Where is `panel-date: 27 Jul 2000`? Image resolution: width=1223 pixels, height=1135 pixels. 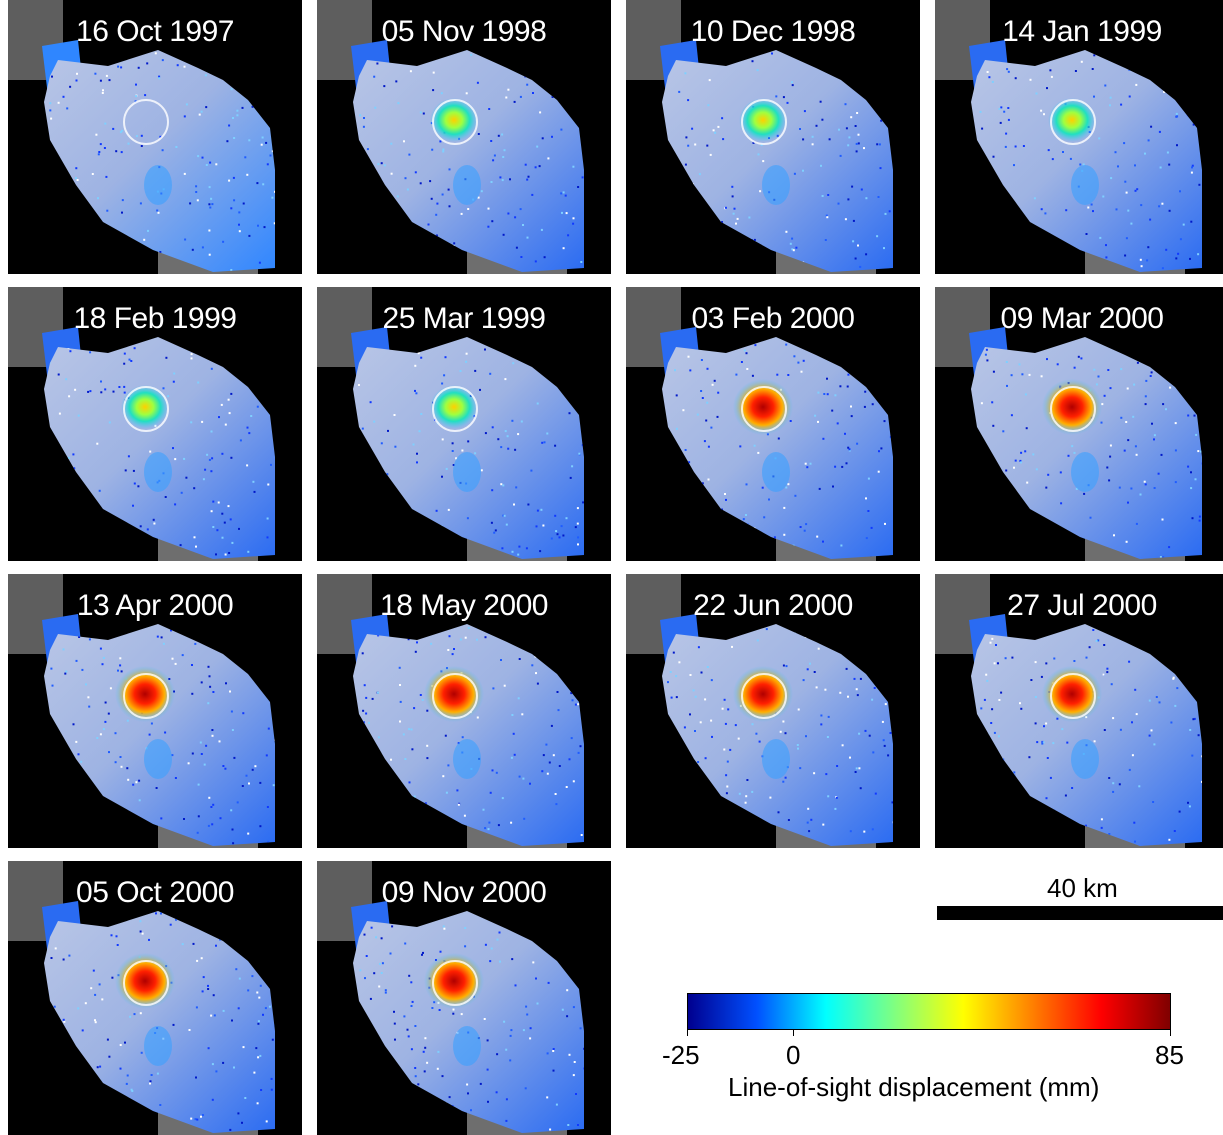 panel-date: 27 Jul 2000 is located at coordinates (1082, 605).